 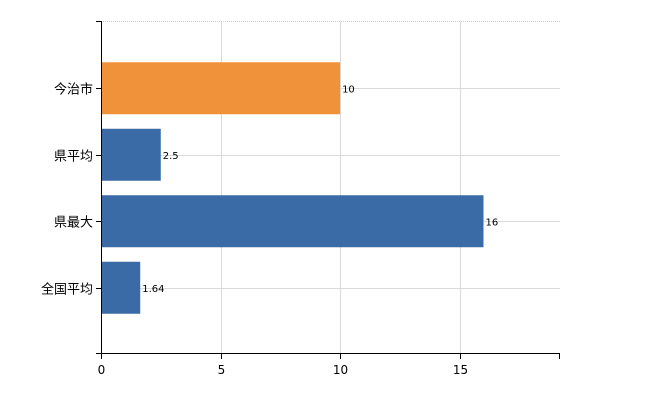 I want to click on x-tick-label: 5, so click(x=222, y=370).